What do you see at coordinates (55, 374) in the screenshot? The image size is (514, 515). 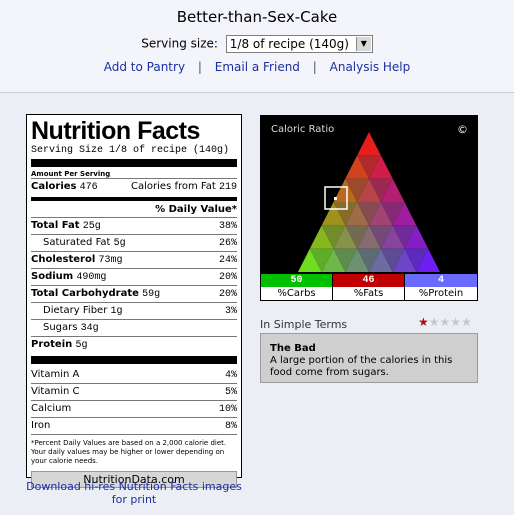 I see `vitamin-label: Vitamin A` at bounding box center [55, 374].